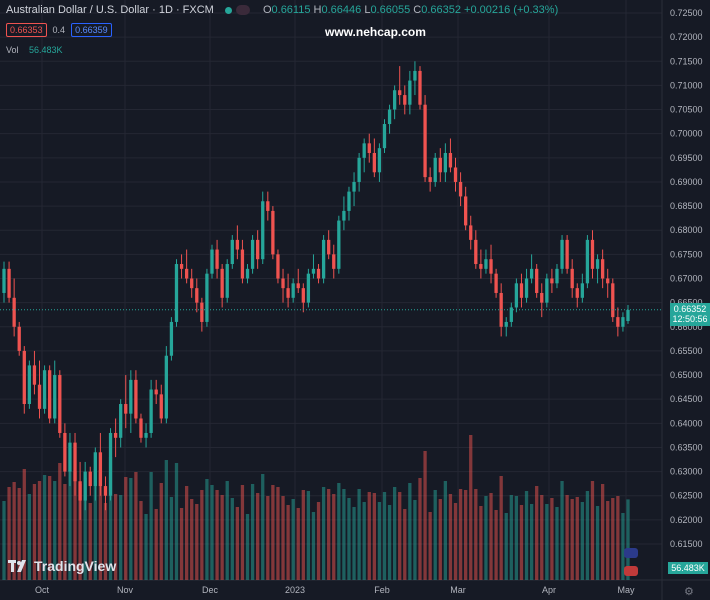 The height and width of the screenshot is (600, 710). What do you see at coordinates (686, 303) in the screenshot?
I see `y-tick-label: 0.66500` at bounding box center [686, 303].